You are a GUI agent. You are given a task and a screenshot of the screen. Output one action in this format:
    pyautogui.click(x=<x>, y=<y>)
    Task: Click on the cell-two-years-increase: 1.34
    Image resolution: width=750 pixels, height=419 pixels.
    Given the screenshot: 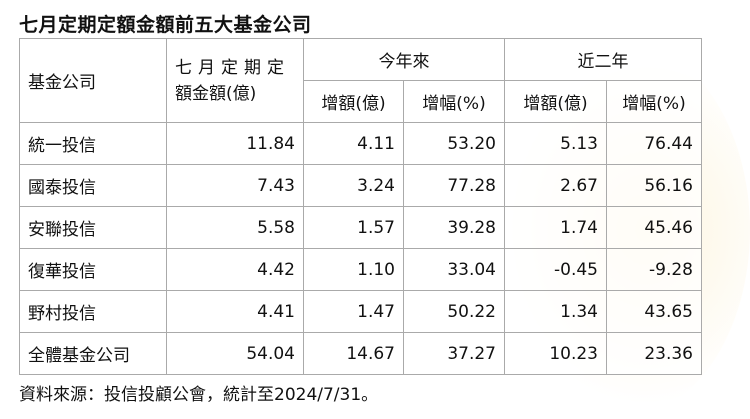 What is the action you would take?
    pyautogui.click(x=555, y=311)
    